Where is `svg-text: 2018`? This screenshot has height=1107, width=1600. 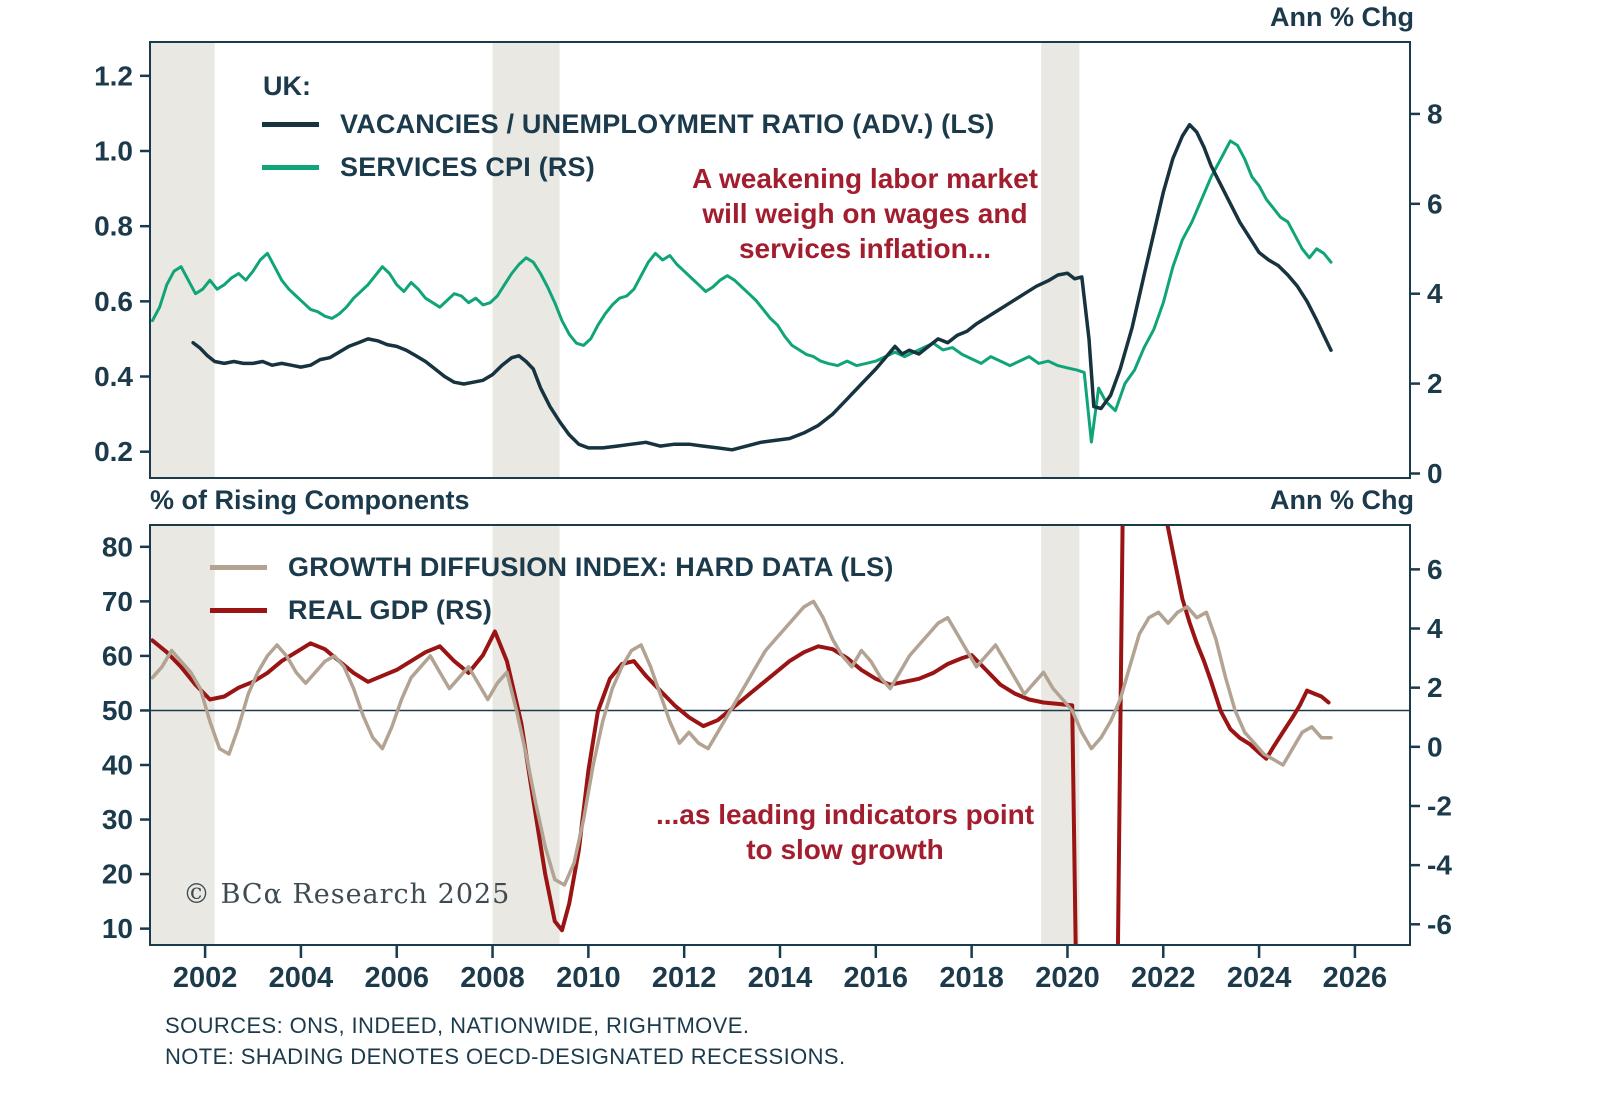 svg-text: 2018 is located at coordinates (971, 978).